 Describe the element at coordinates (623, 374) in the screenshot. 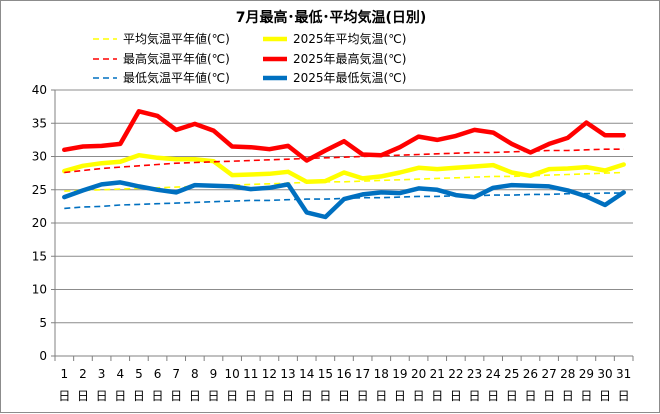

I see `x-tick-label: 31` at that location.